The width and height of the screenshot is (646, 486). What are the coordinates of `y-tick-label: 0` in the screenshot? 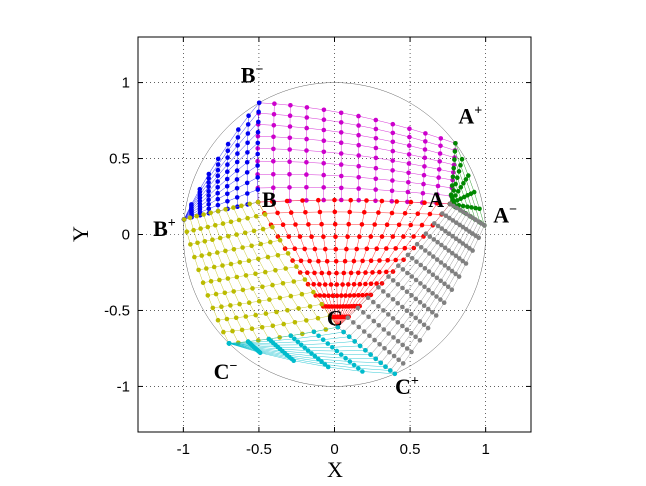 It's located at (126, 235).